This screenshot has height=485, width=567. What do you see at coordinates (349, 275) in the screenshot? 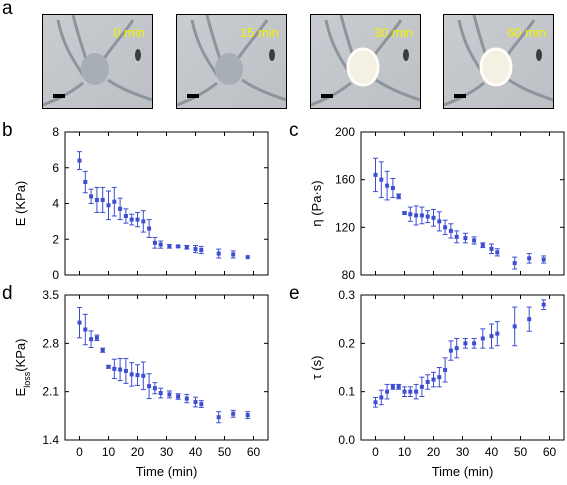
I see `y-tick-label: 80` at bounding box center [349, 275].